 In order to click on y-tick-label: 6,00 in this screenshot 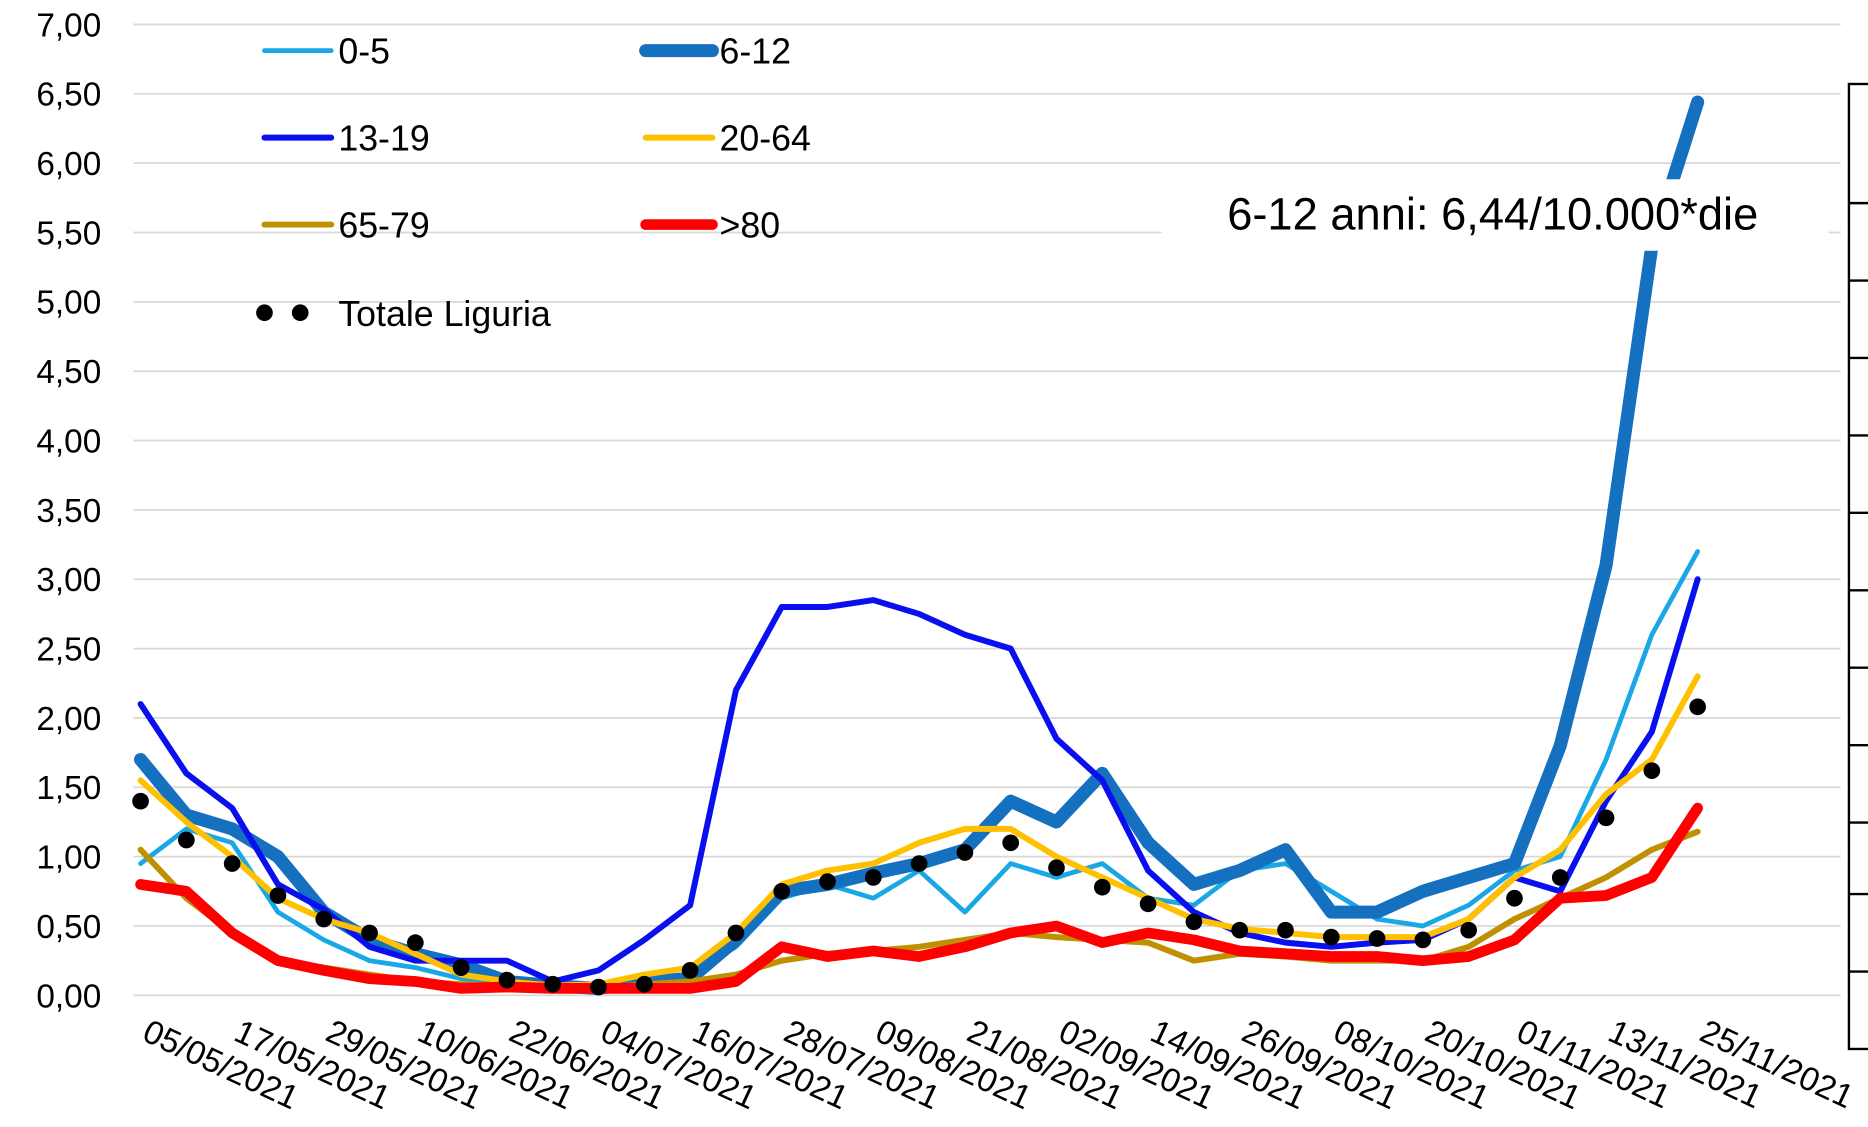, I will do `click(68, 164)`.